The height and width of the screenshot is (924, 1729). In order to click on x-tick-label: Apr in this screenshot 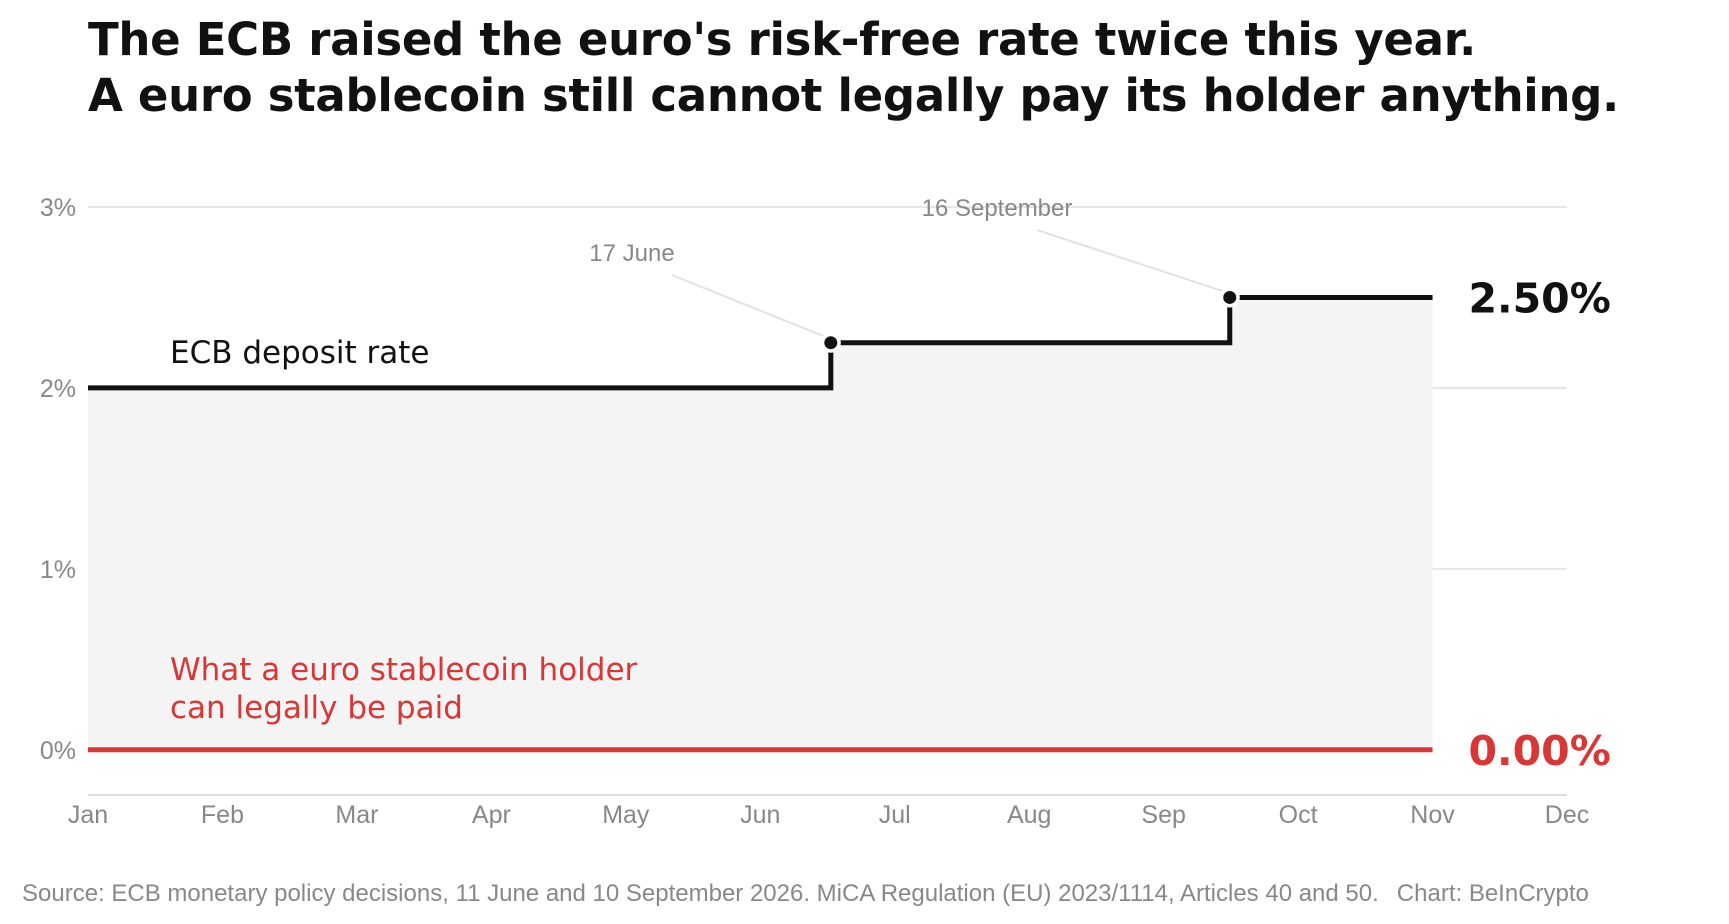, I will do `click(491, 815)`.